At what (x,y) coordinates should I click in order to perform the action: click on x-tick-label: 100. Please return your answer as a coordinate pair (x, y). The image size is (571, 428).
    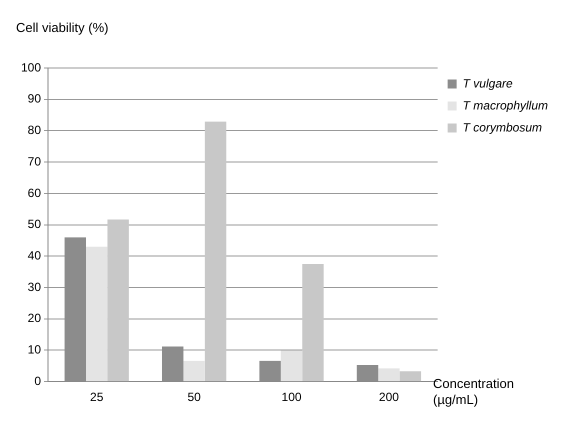
    Looking at the image, I should click on (292, 397).